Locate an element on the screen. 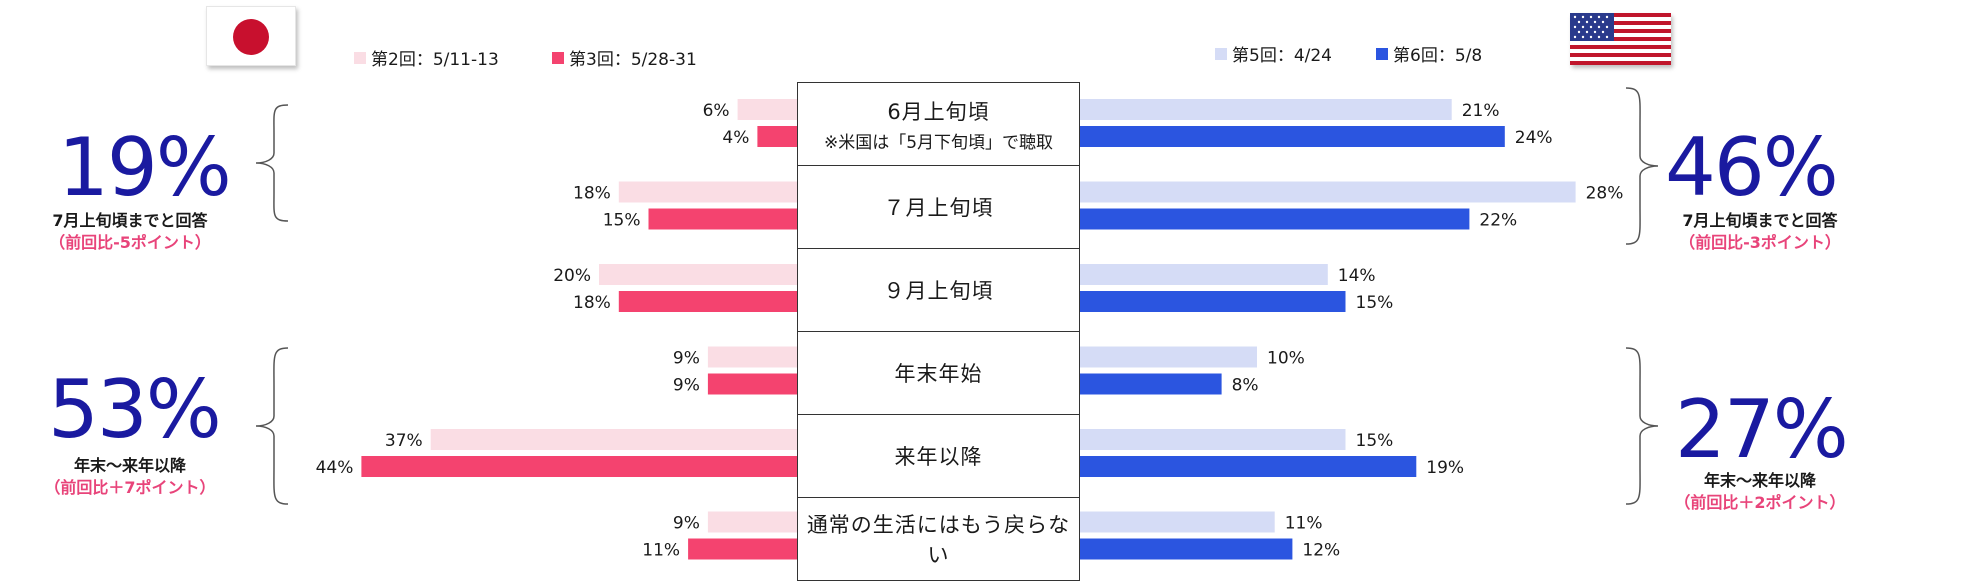 This screenshot has width=1964, height=582. data-label-japan: 6% is located at coordinates (716, 111).